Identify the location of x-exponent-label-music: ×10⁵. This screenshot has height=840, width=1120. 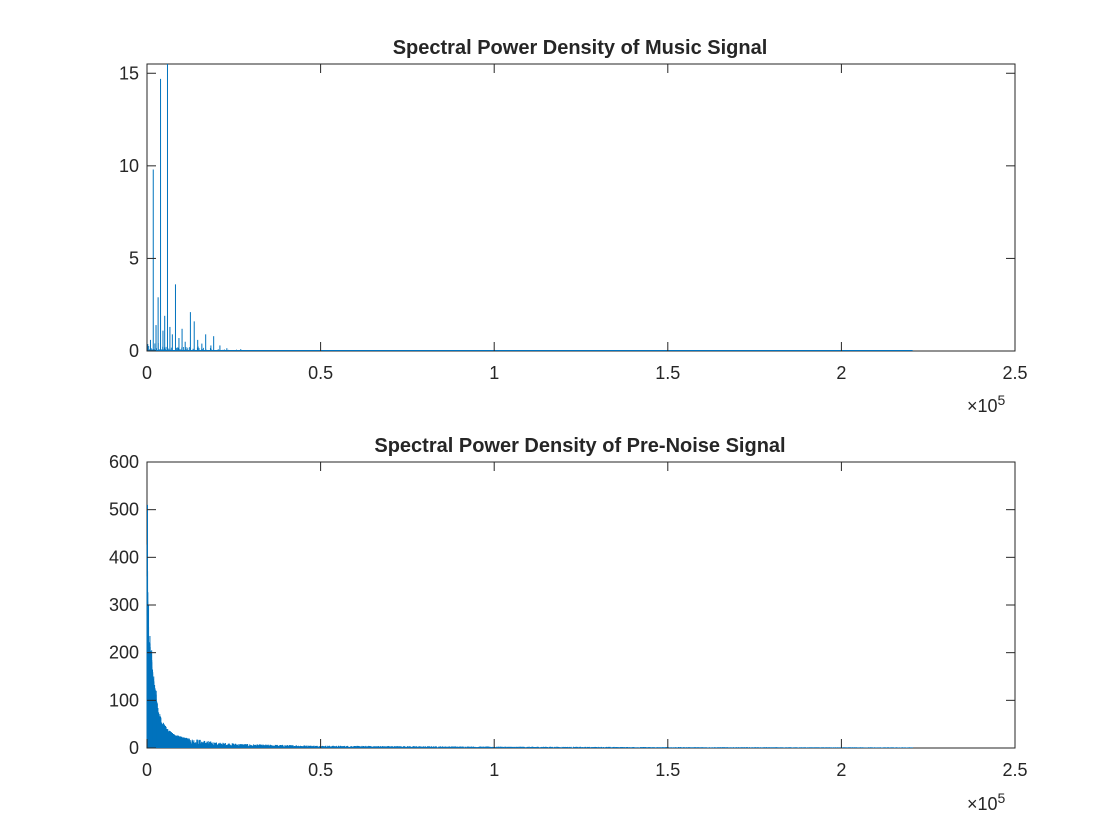
(986, 404).